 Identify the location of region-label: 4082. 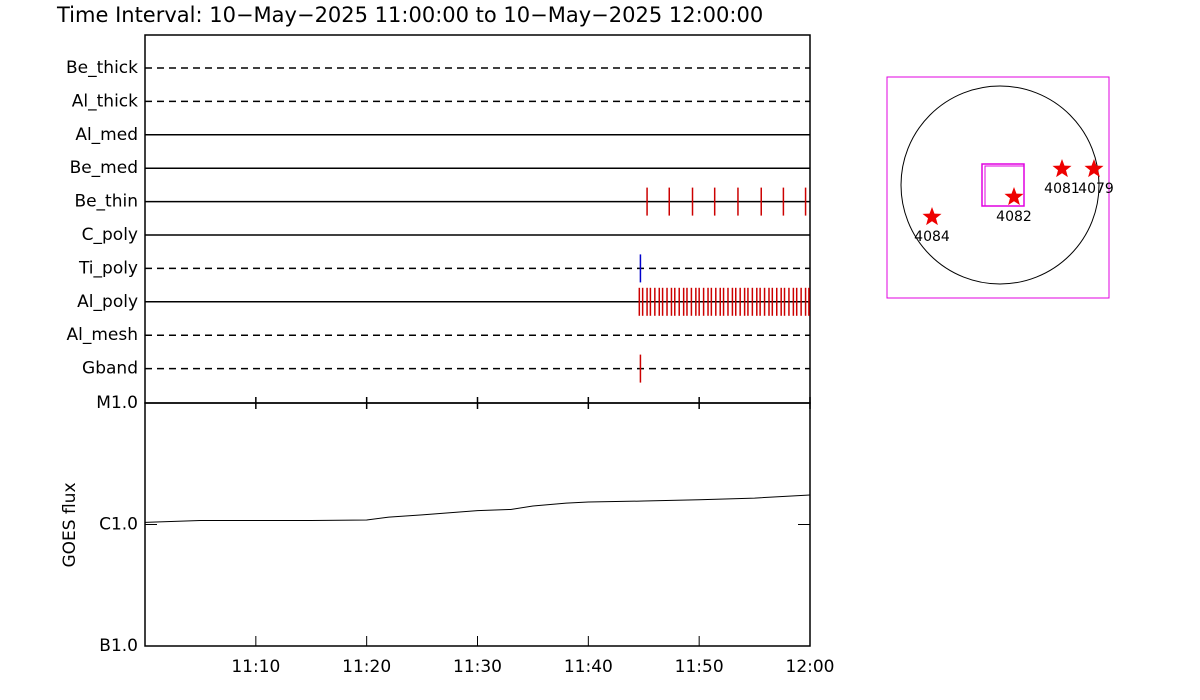
(1014, 217).